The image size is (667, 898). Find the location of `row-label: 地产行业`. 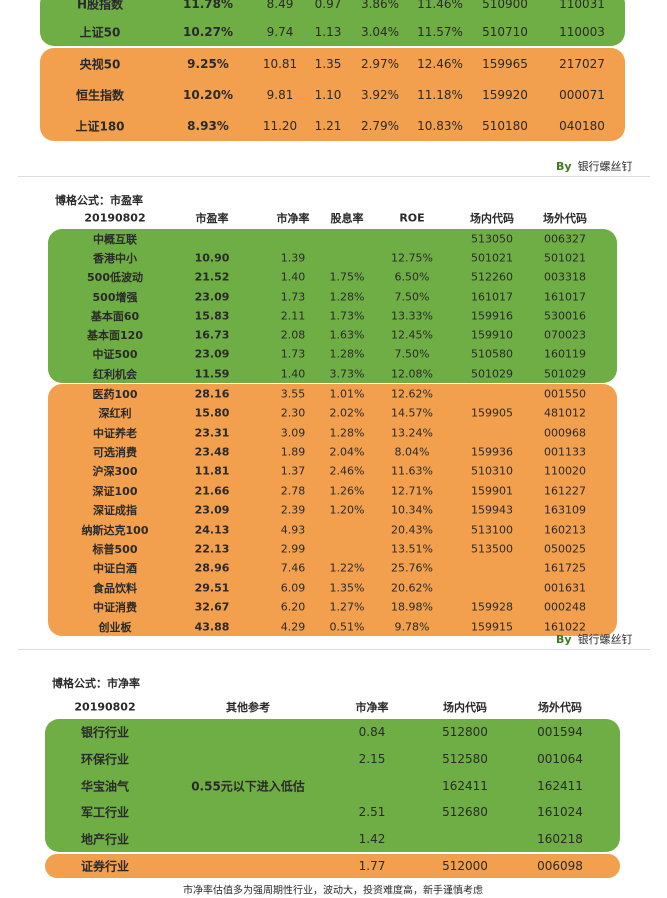

row-label: 地产行业 is located at coordinates (105, 839).